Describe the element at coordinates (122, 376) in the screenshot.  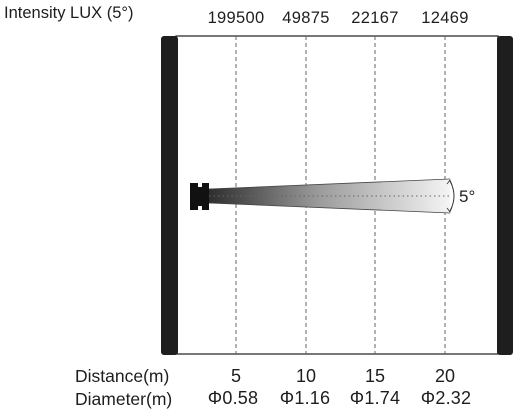
I see `distance-label: Distance(m)` at that location.